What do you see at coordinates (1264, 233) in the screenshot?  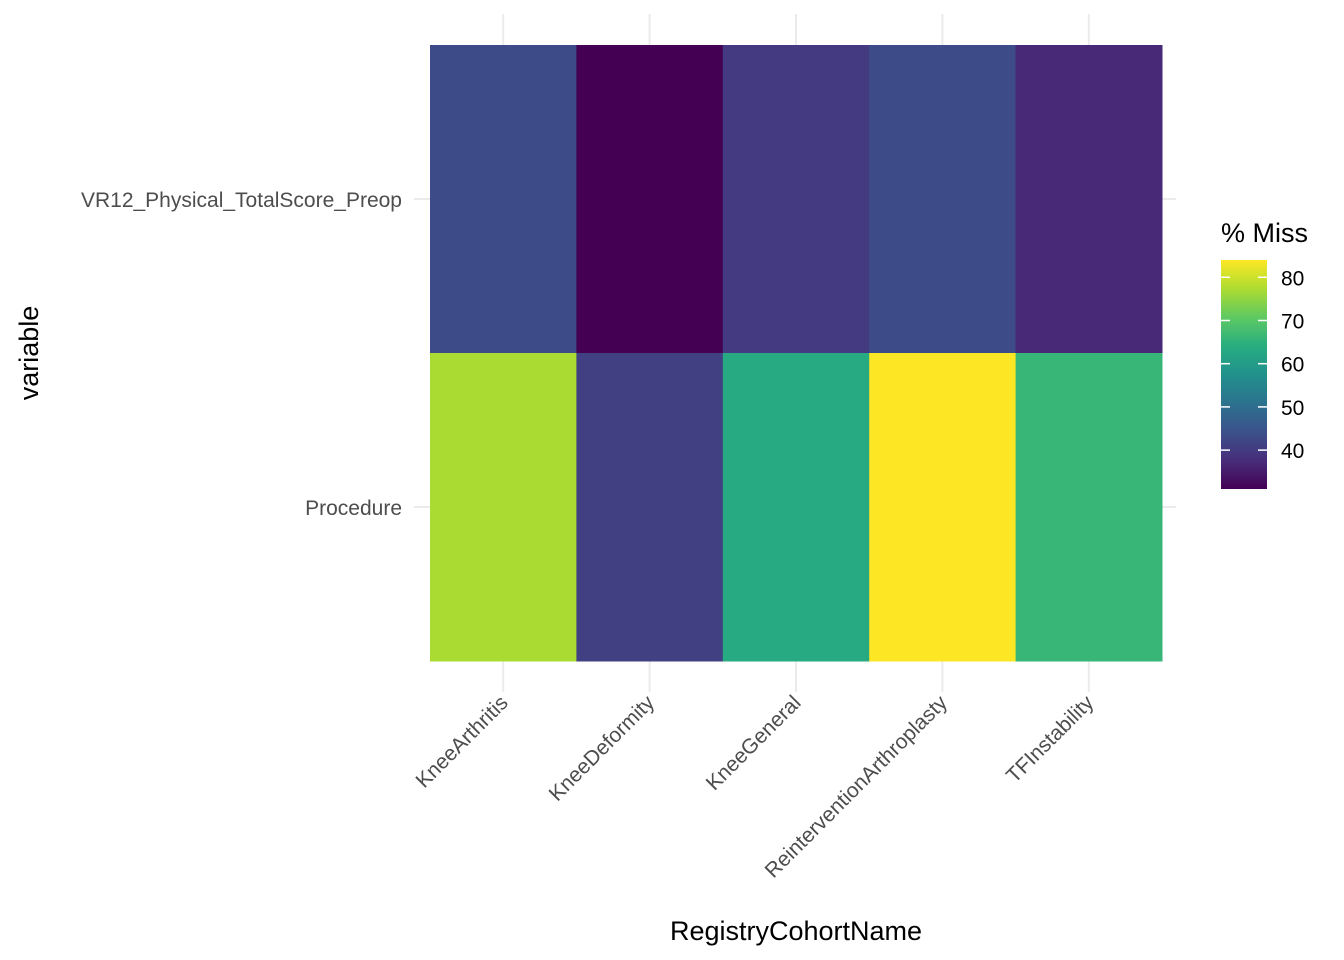 I see `legend-title: % Miss` at bounding box center [1264, 233].